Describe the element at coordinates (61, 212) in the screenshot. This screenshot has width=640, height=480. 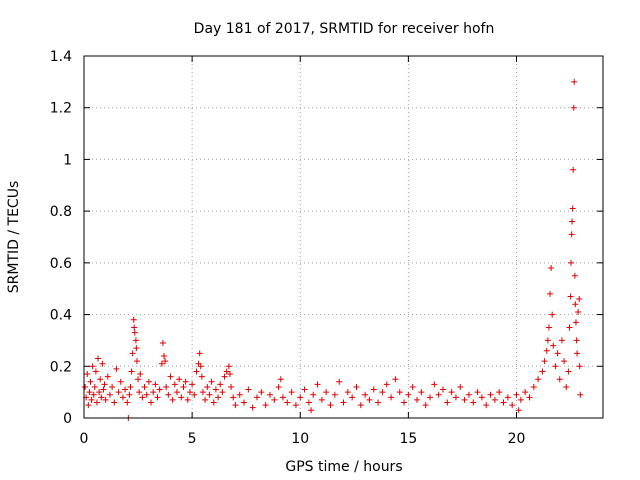
I see `y-tick-label: 0.8` at that location.